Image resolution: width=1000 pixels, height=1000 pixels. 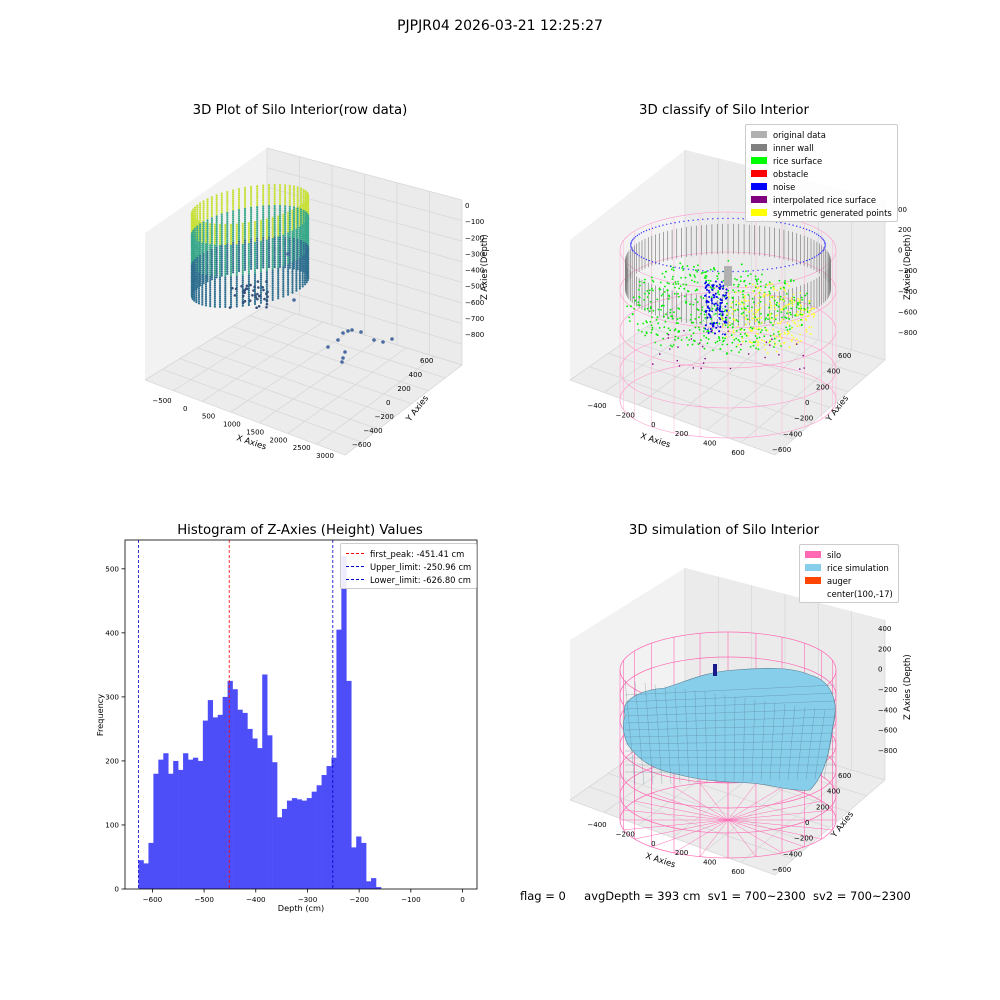 I want to click on z-tick-label: 00, so click(x=902, y=210).